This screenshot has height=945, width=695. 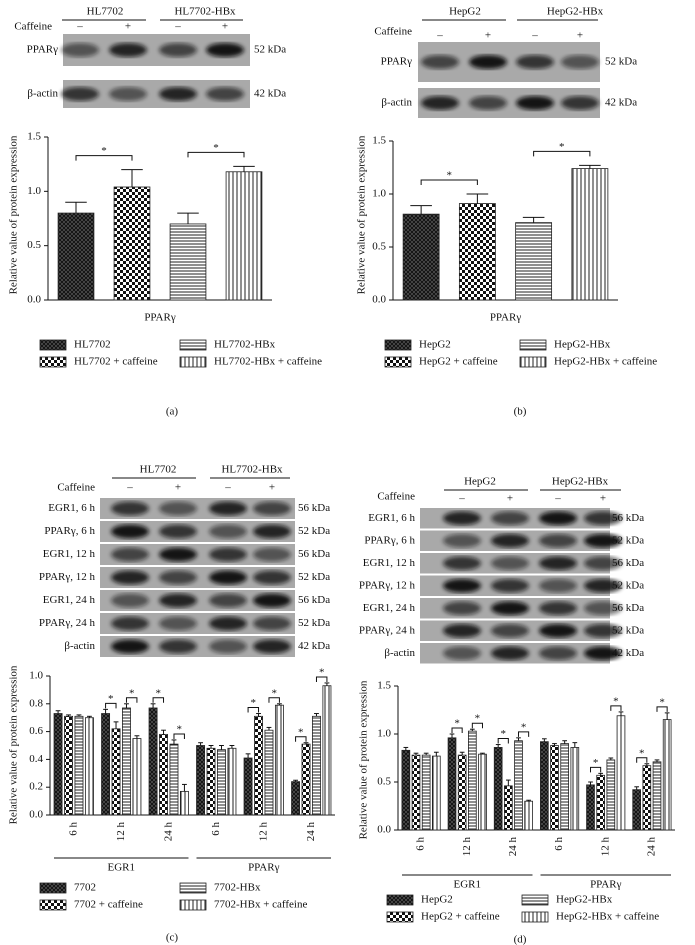 I want to click on legend-label: 7702-HBx + caffeine, so click(x=260, y=905).